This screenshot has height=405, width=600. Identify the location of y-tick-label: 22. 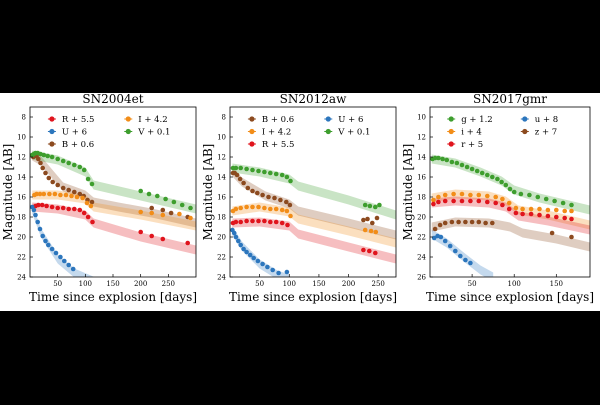
(421, 238).